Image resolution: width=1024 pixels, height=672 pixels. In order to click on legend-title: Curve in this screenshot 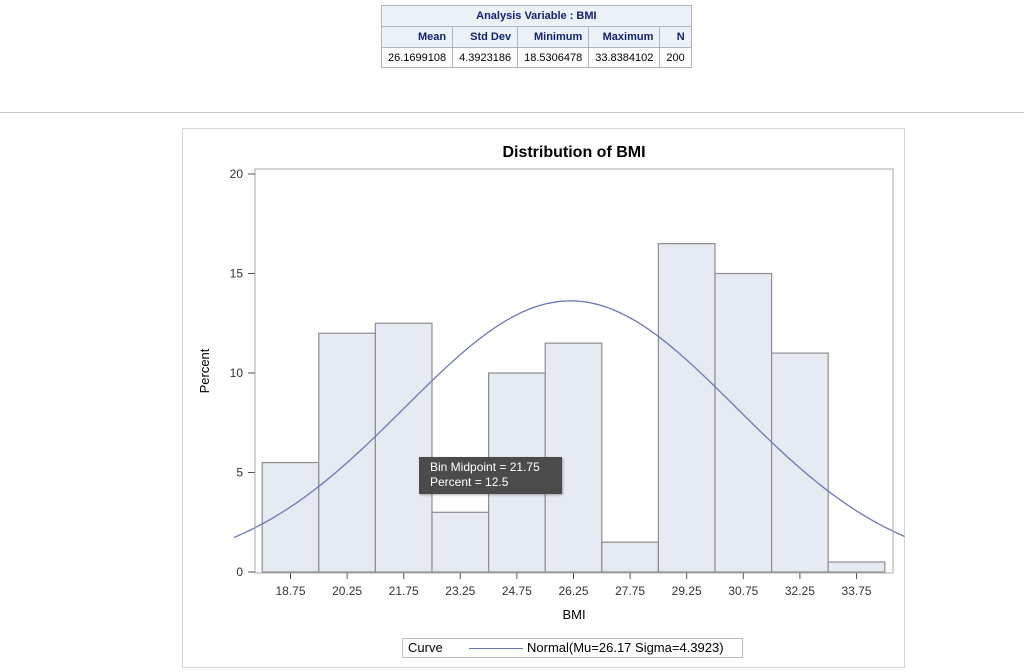, I will do `click(425, 647)`.